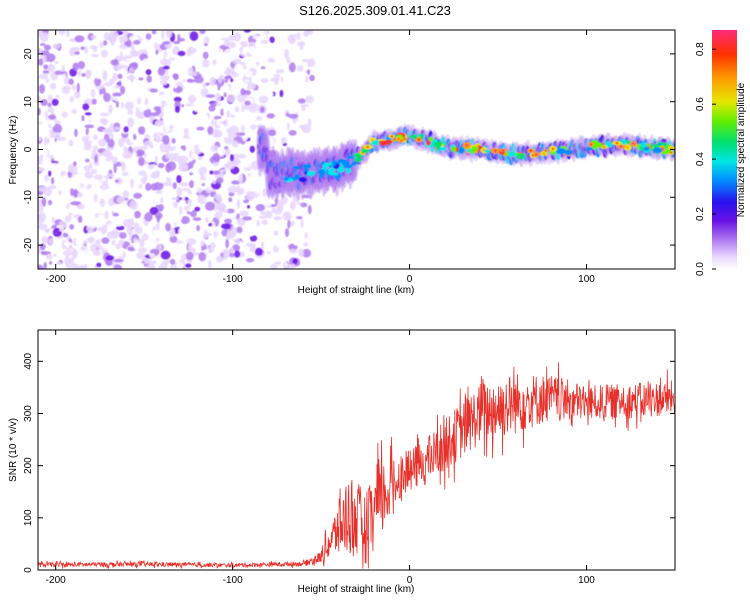 The image size is (750, 600). What do you see at coordinates (28, 54) in the screenshot?
I see `spectrogram-ytick-label: 20` at bounding box center [28, 54].